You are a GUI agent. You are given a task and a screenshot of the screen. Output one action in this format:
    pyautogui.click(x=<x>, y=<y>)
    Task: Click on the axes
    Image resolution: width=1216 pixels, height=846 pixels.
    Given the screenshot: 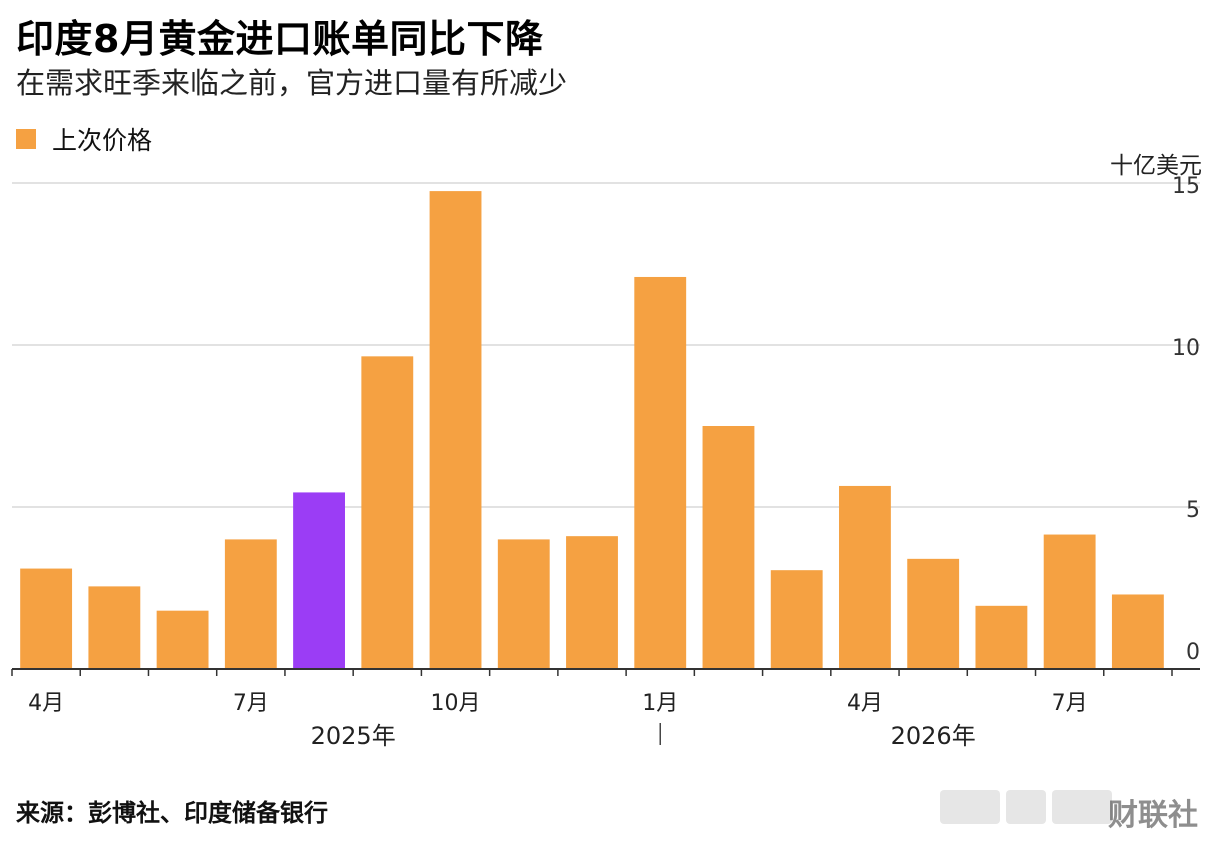 What is the action you would take?
    pyautogui.click(x=605, y=706)
    